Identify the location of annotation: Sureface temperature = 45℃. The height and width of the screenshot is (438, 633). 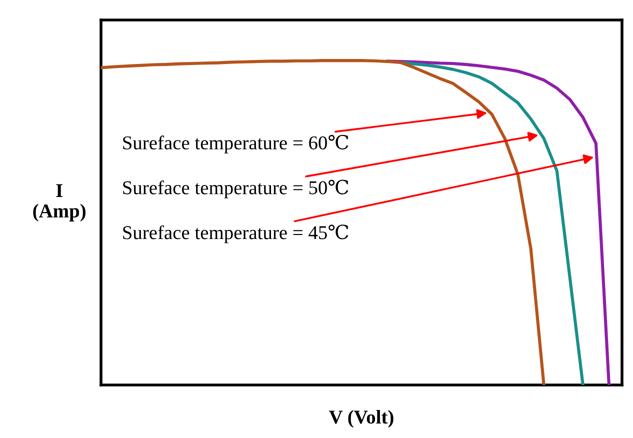
(235, 234).